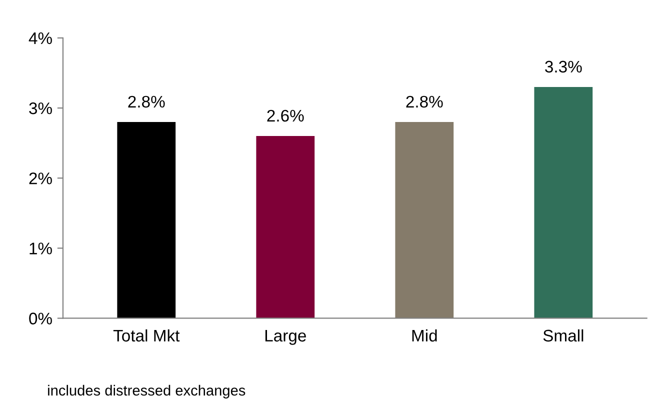  I want to click on text: includes distressed exchanges, so click(147, 391).